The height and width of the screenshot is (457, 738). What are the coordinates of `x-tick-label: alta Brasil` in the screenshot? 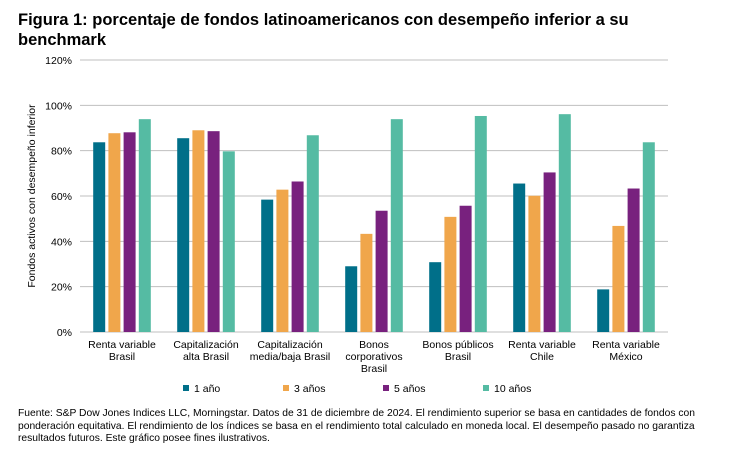 It's located at (206, 357).